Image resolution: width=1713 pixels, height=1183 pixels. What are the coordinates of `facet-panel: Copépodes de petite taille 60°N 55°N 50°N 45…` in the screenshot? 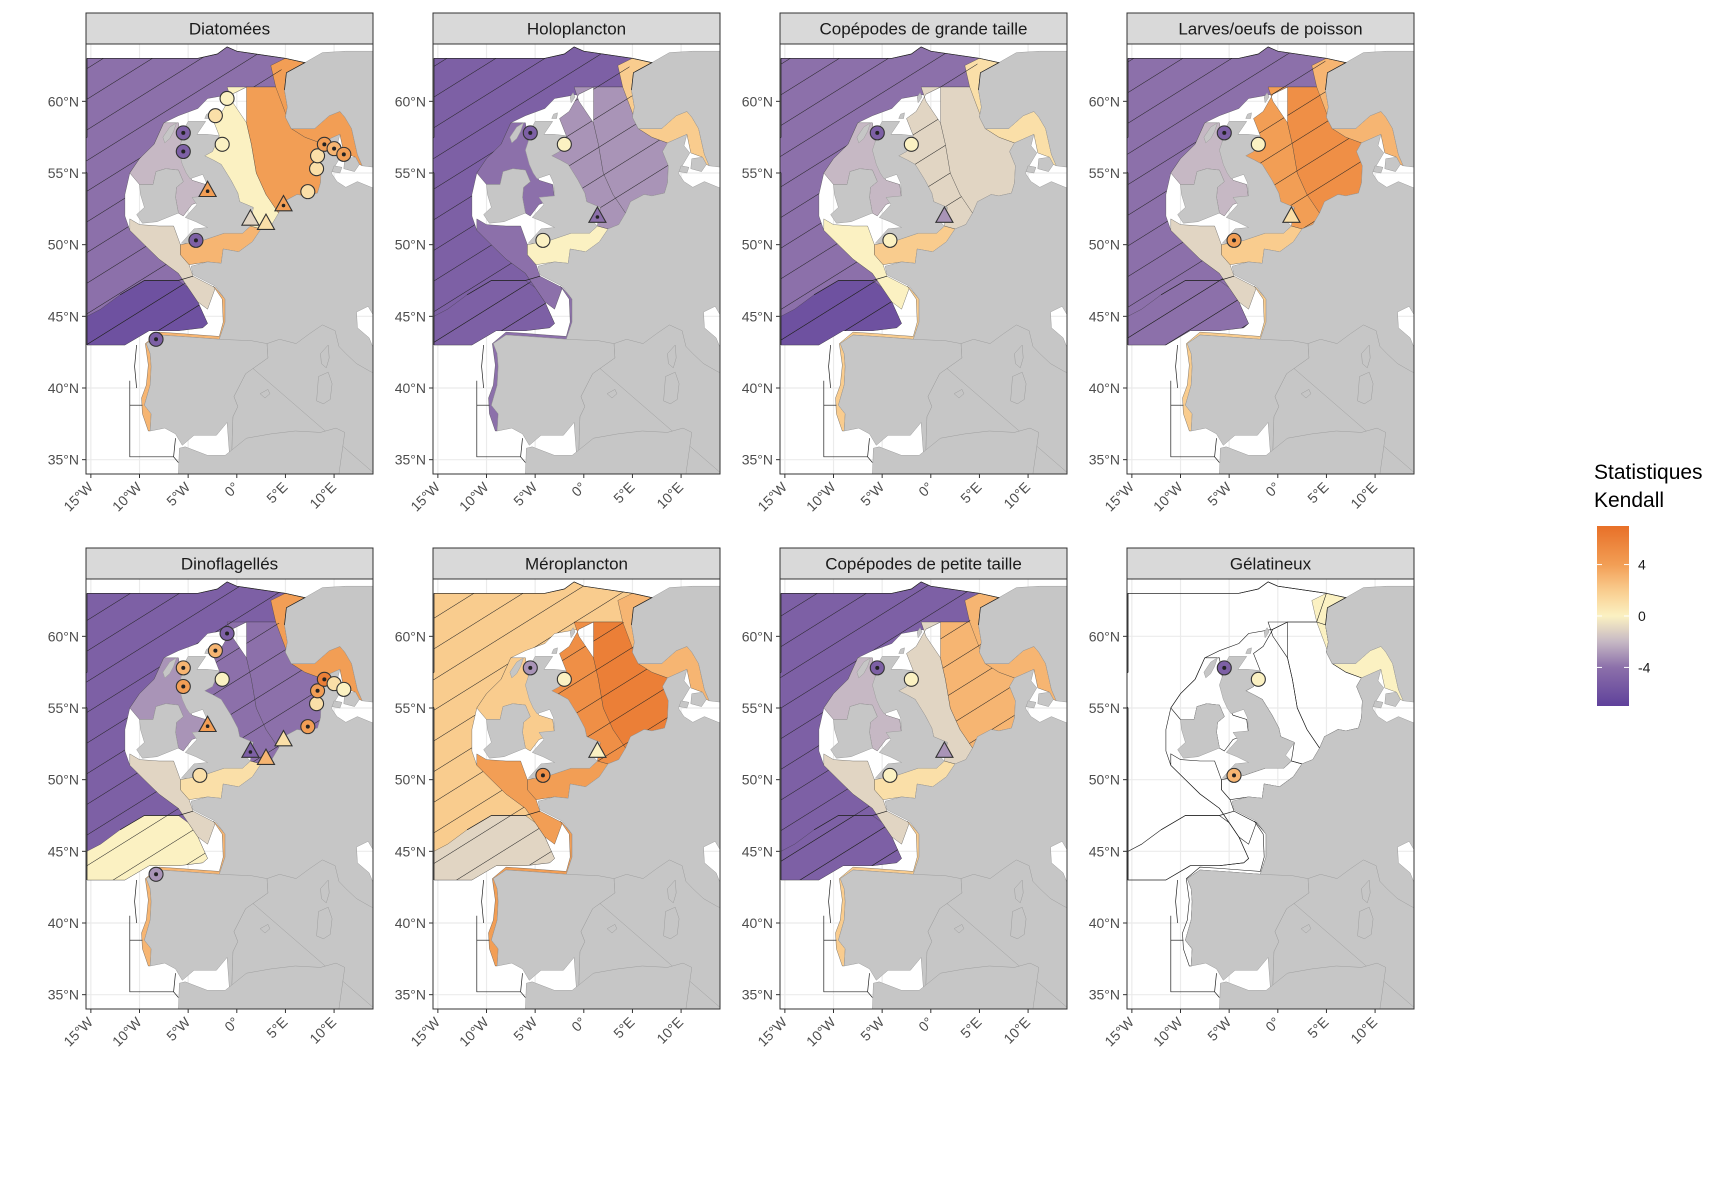 It's located at (905, 798).